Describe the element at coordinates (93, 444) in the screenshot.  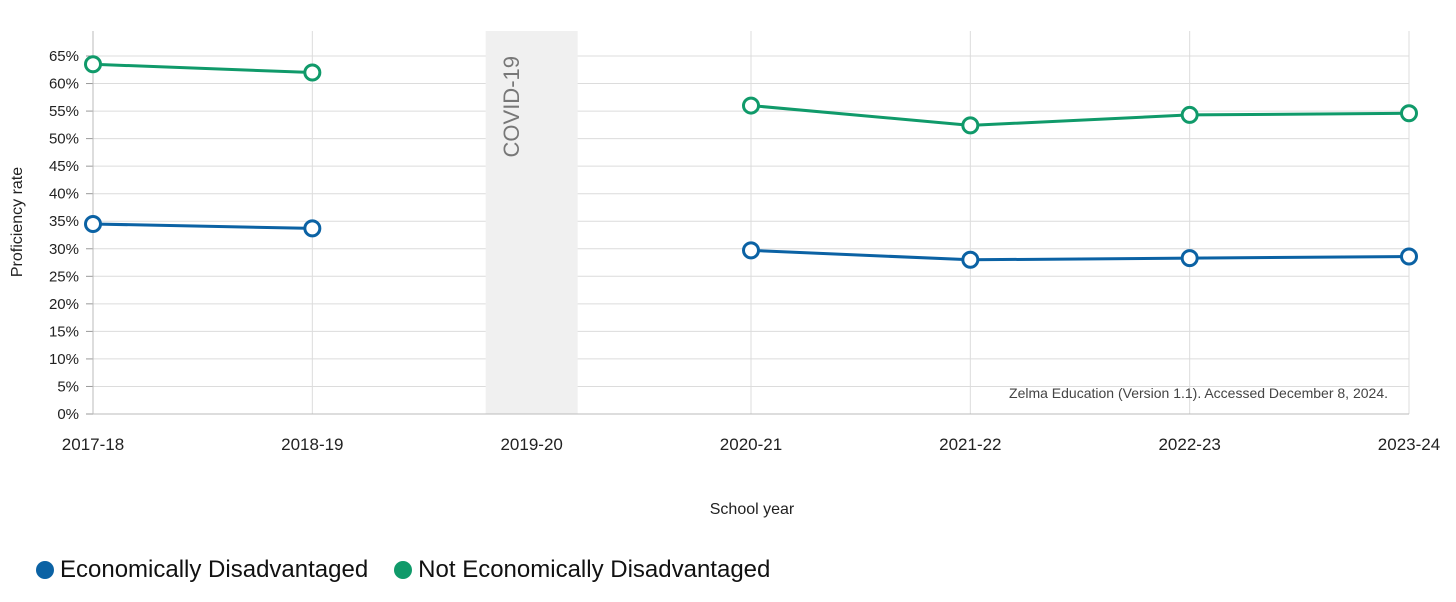
I see `x-tick-label: 2017-18` at that location.